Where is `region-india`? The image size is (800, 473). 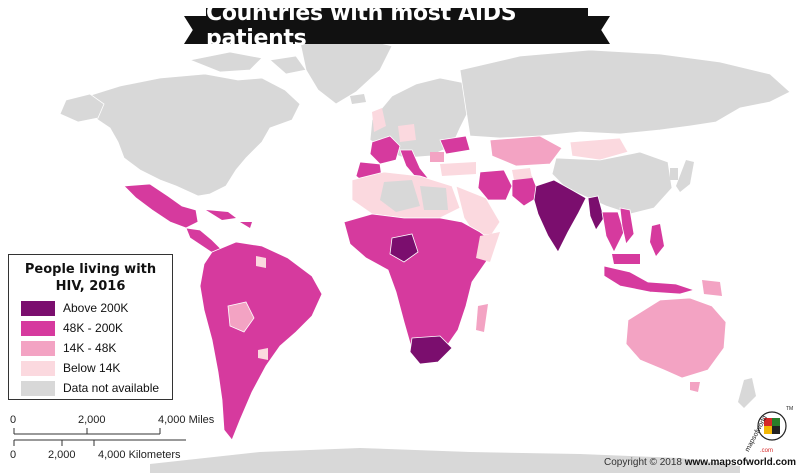
region-india is located at coordinates (560, 216).